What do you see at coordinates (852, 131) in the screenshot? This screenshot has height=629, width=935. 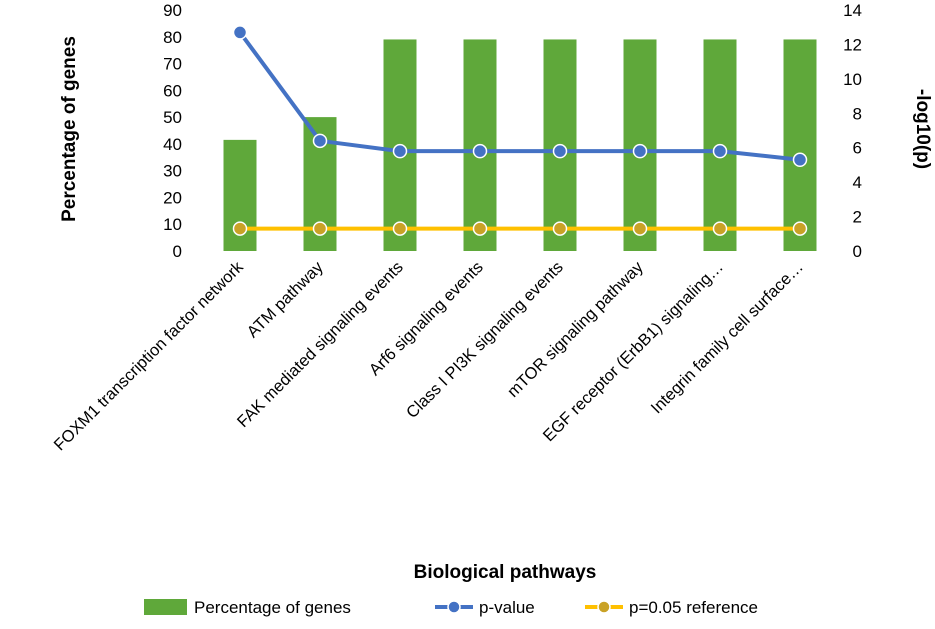 I see `right-axis-ticks: 0 2 4 6 8 10 12 14` at bounding box center [852, 131].